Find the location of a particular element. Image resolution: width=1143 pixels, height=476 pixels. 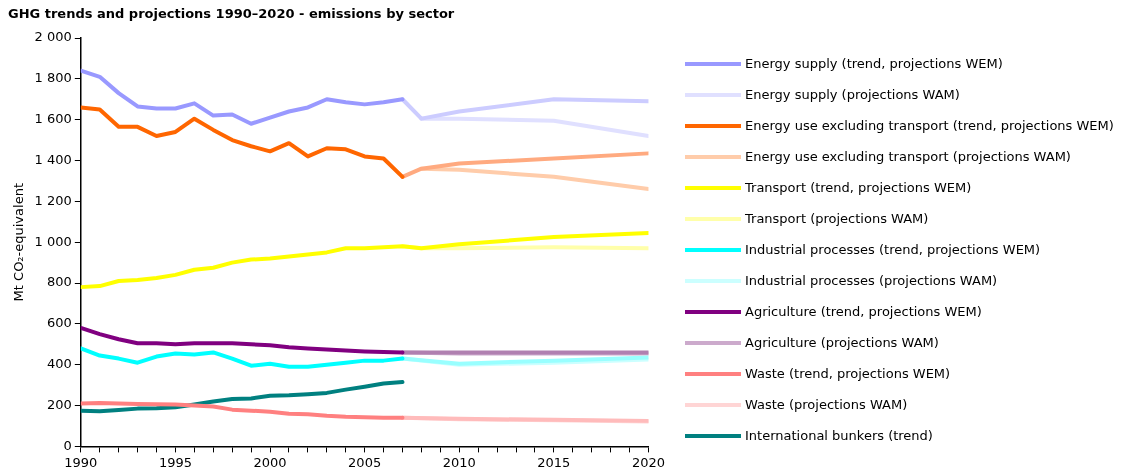

y-tick-label: 800 is located at coordinates (59, 282).